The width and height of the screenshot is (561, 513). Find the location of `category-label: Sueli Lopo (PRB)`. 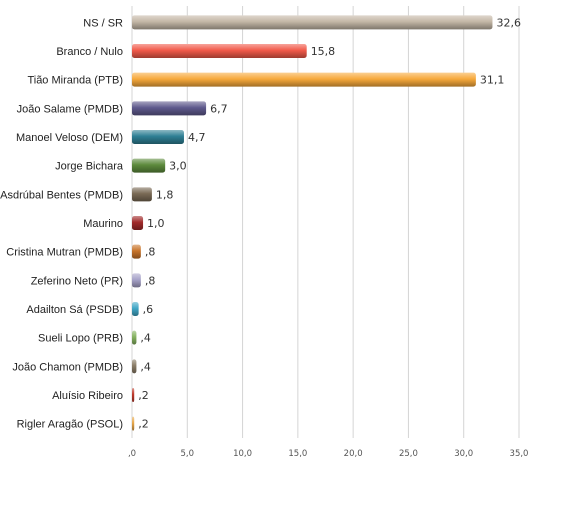

category-label: Sueli Lopo (PRB) is located at coordinates (80, 339).